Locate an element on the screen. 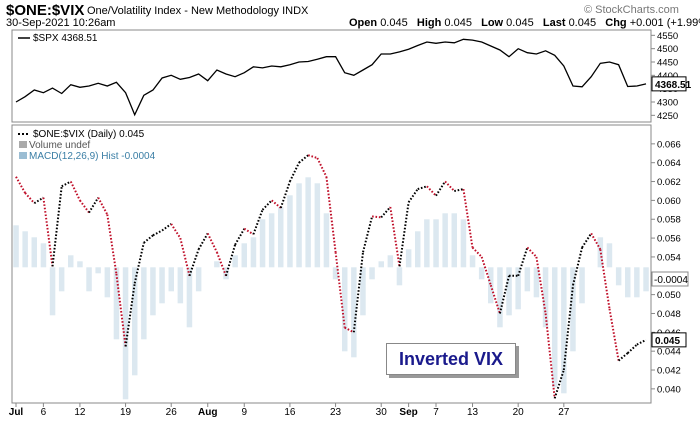  ratio-legend: $ONE:$VIX (Daily) 0.045 is located at coordinates (81, 134).